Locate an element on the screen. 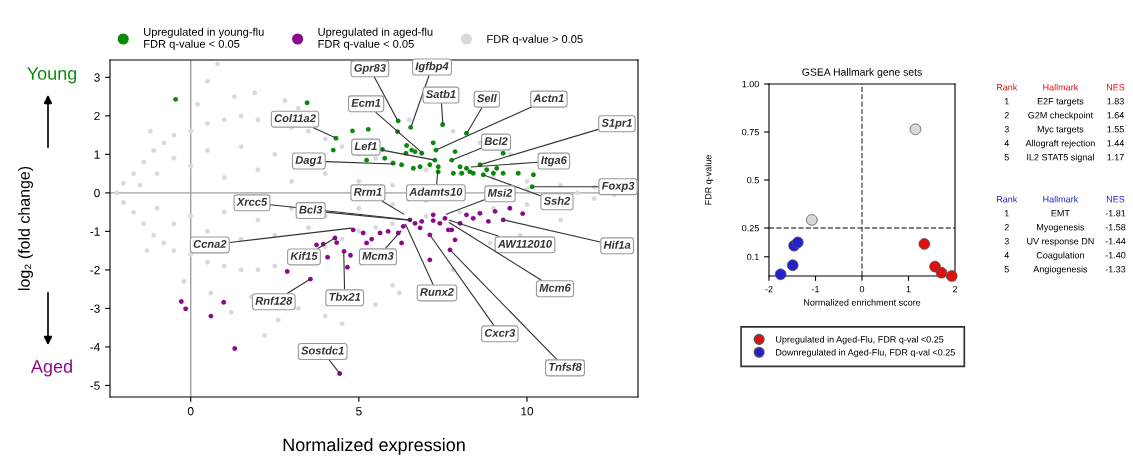 The height and width of the screenshot is (456, 1133). annotation: Dag1 is located at coordinates (308, 161).